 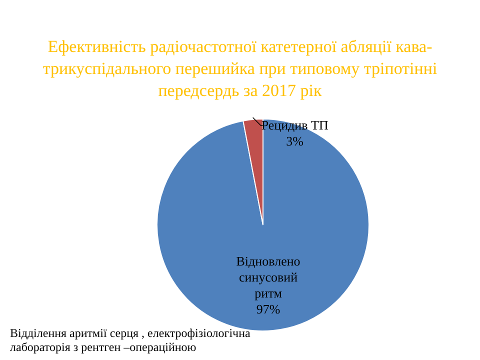 I want to click on data-label: 97%, so click(x=268, y=308).